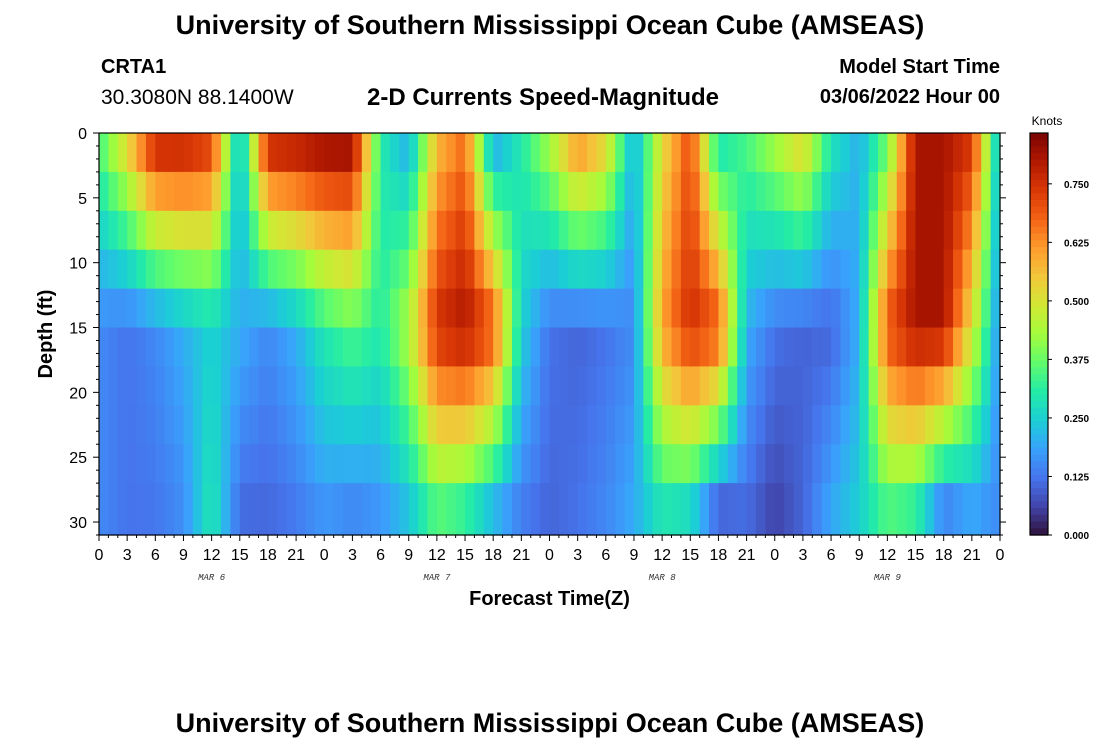 The image size is (1100, 750). What do you see at coordinates (577, 555) in the screenshot?
I see `x-tick-label: 3` at bounding box center [577, 555].